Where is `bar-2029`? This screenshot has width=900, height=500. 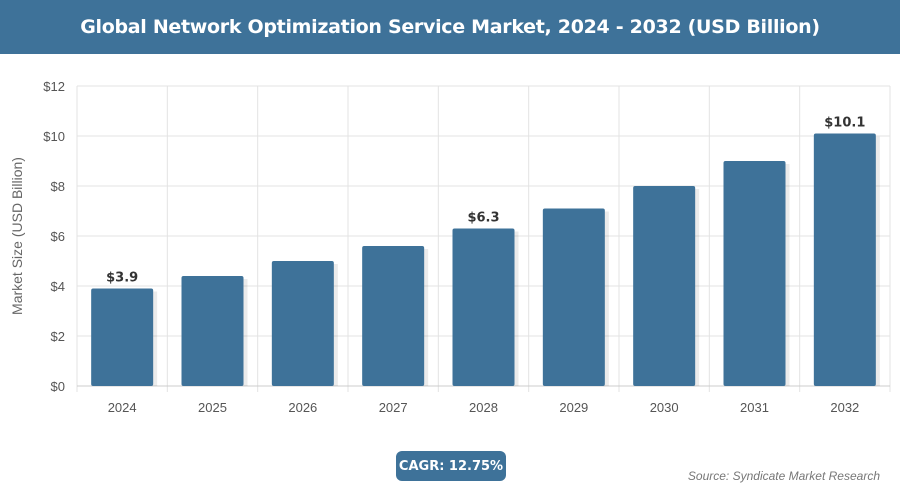 bar-2029 is located at coordinates (573, 297).